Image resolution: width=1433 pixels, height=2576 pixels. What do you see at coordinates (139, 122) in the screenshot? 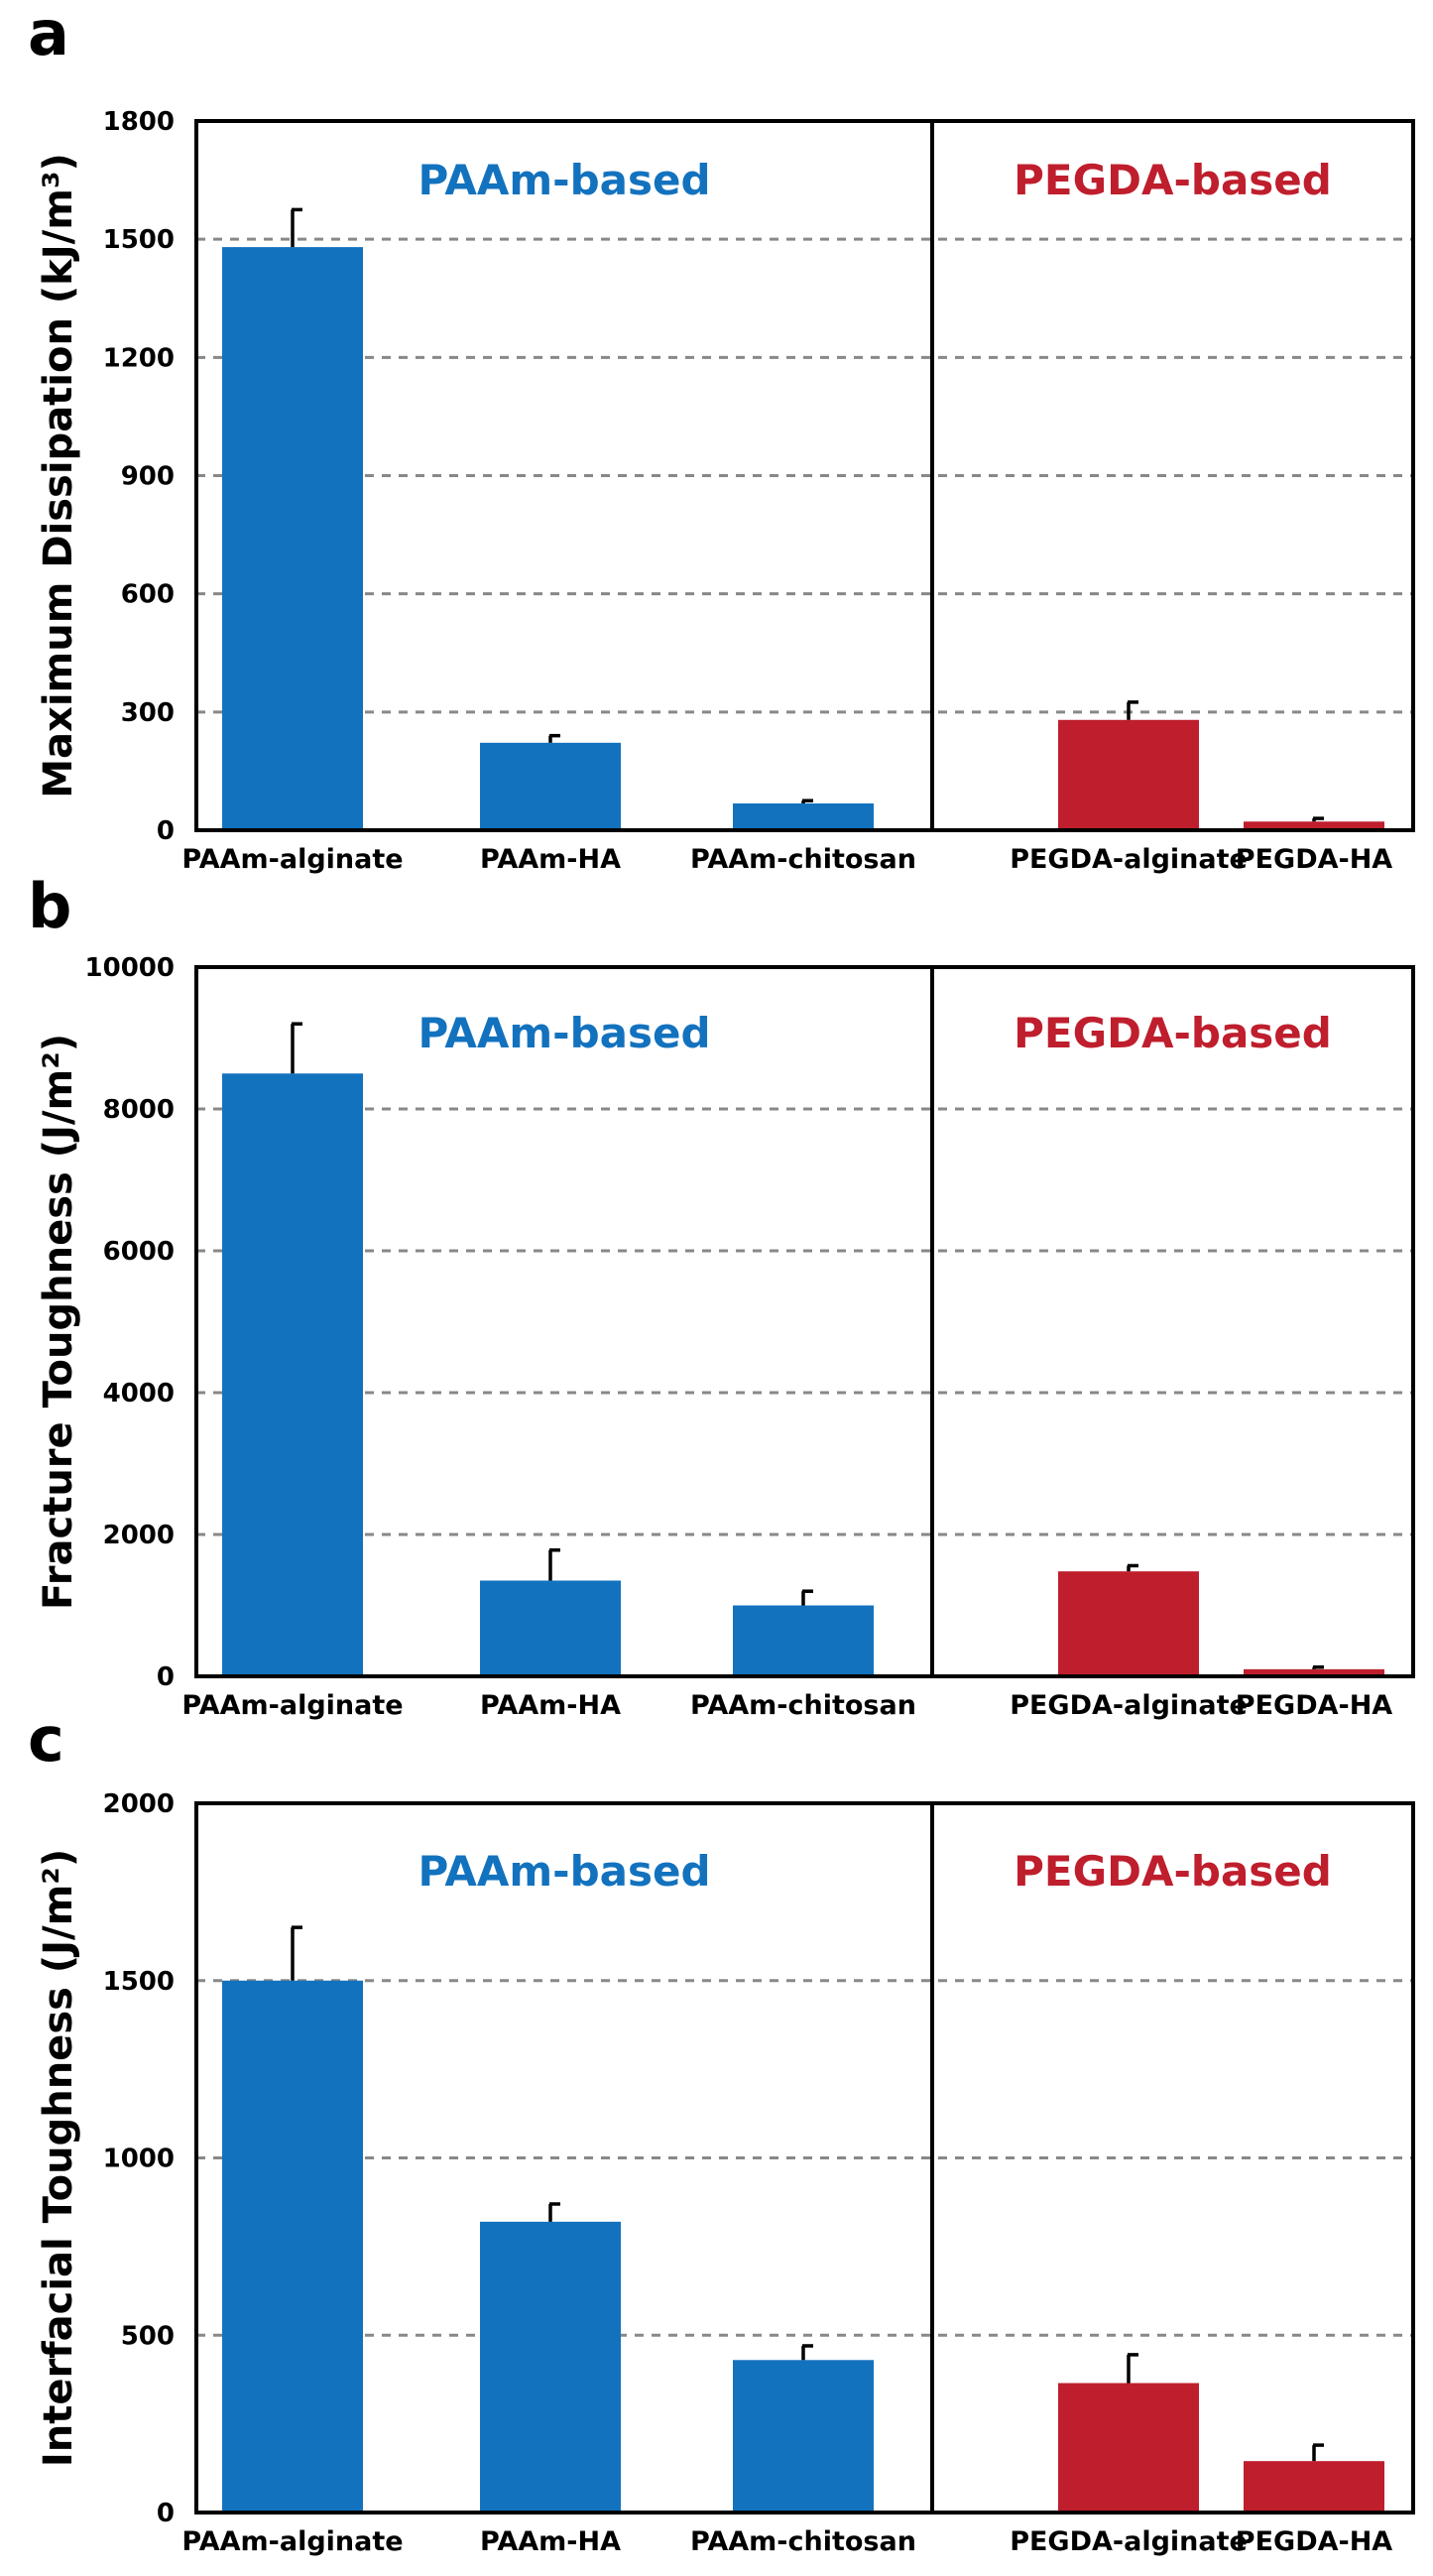
I see `y-tick-label: 1800` at bounding box center [139, 122].